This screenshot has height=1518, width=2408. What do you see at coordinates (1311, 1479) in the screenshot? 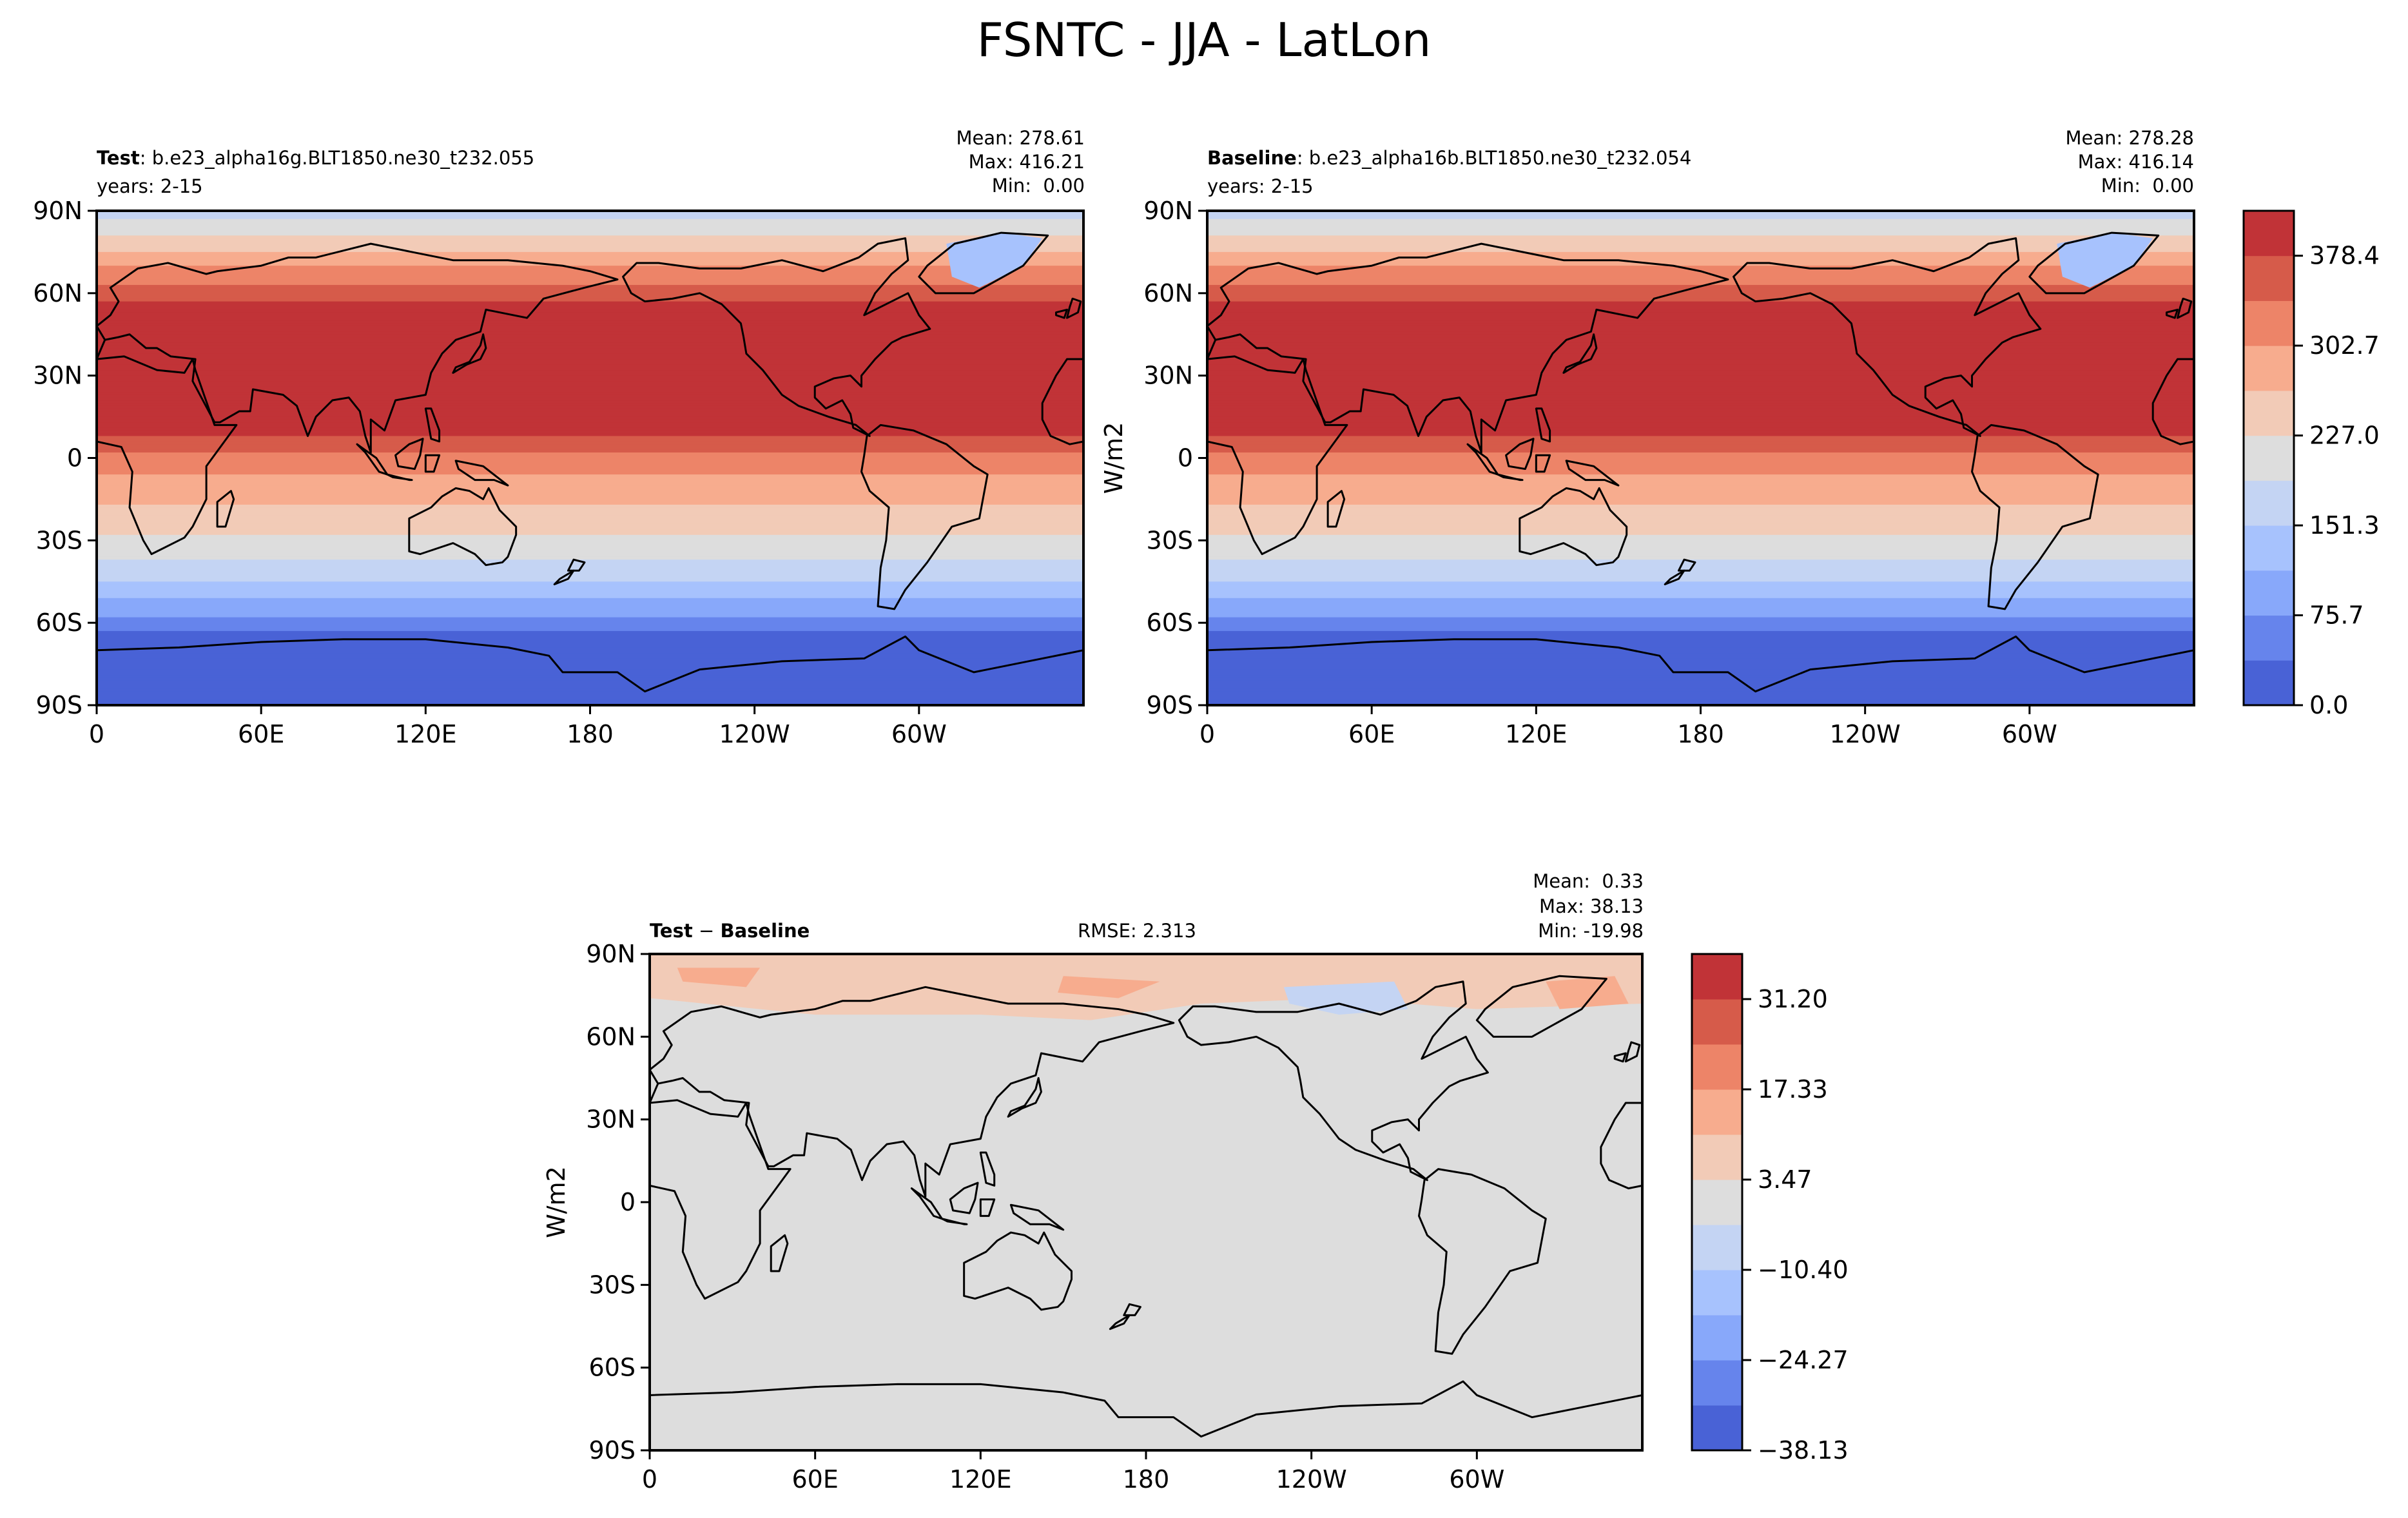
I see `x-tick-label: 120W` at bounding box center [1311, 1479].